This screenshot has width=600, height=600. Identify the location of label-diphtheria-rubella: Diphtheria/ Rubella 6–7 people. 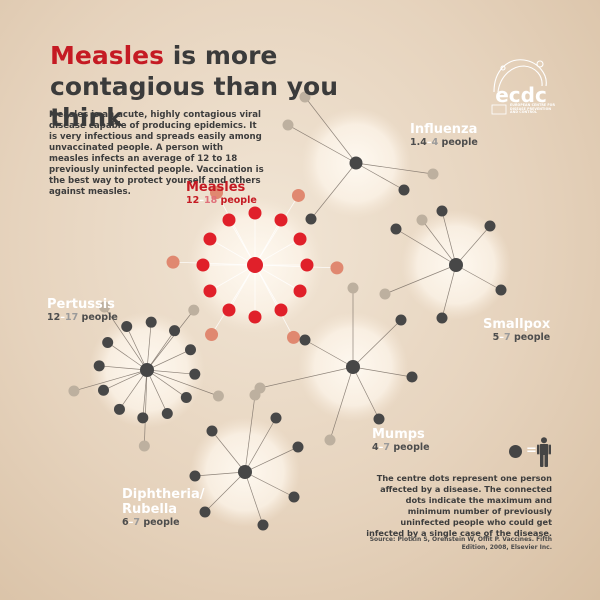
(177, 508).